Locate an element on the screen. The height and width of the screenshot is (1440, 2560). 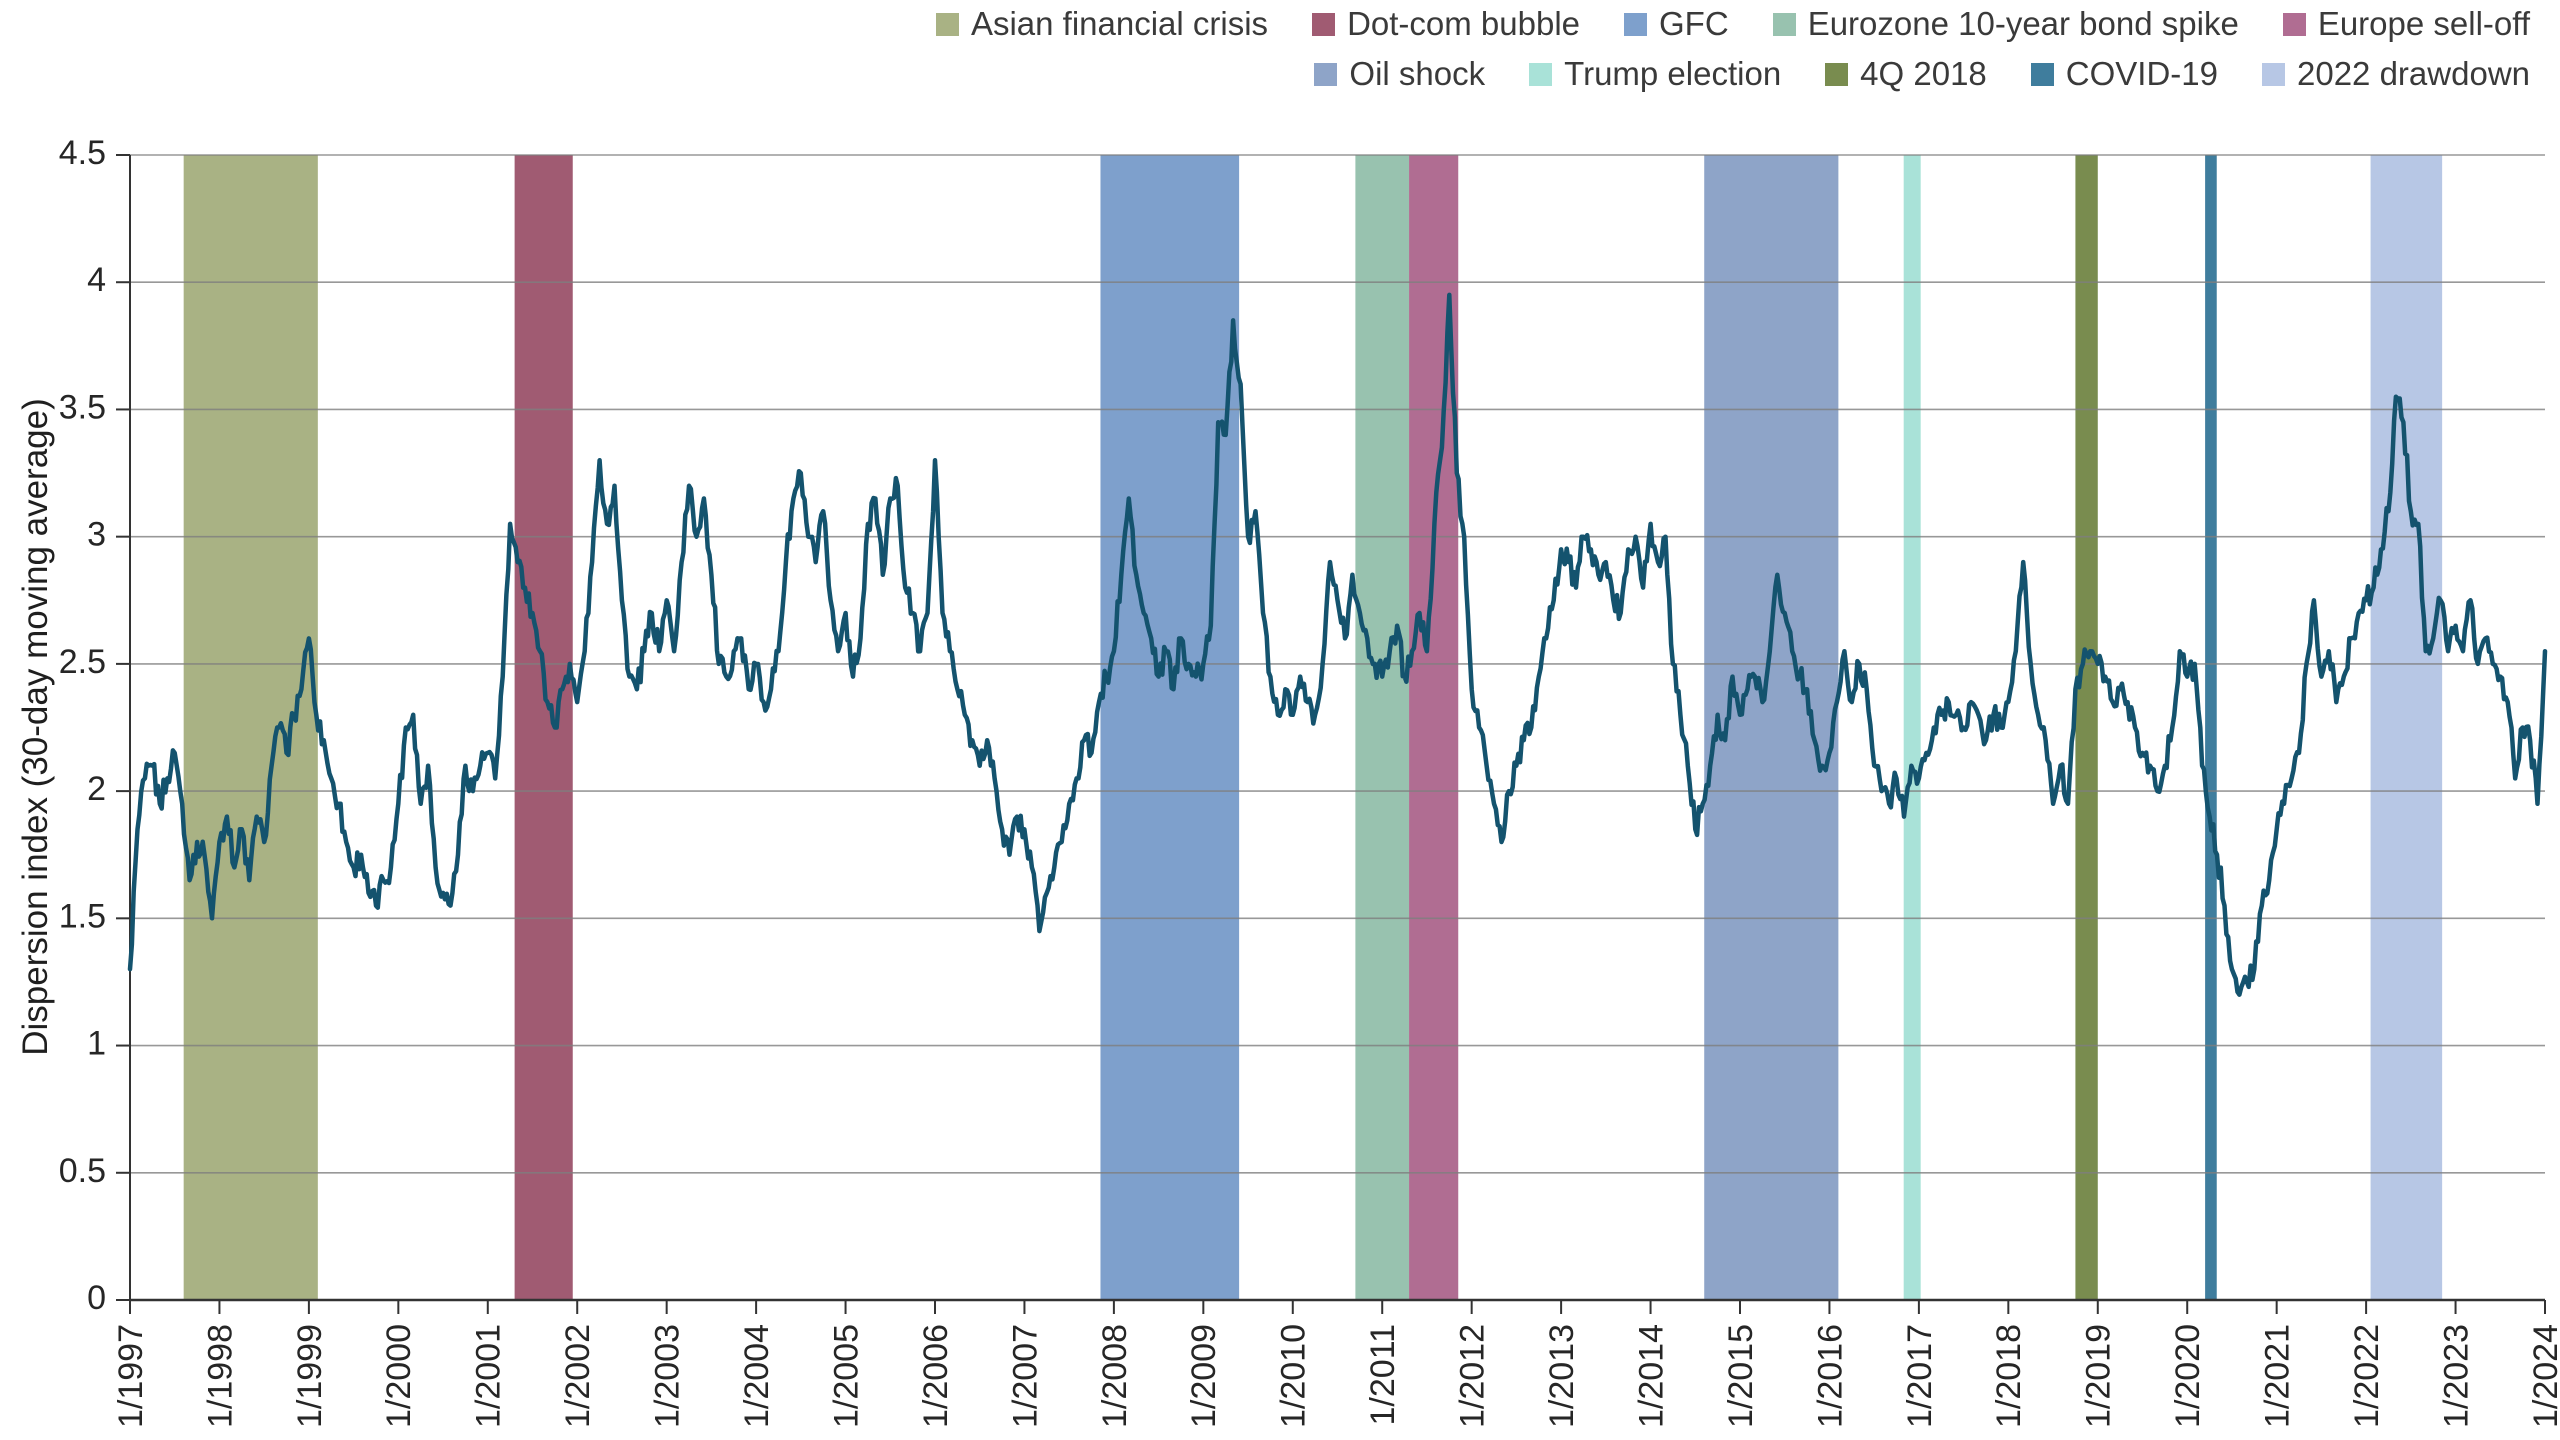
x-tick-label: 1/2016 is located at coordinates (1830, 1376).